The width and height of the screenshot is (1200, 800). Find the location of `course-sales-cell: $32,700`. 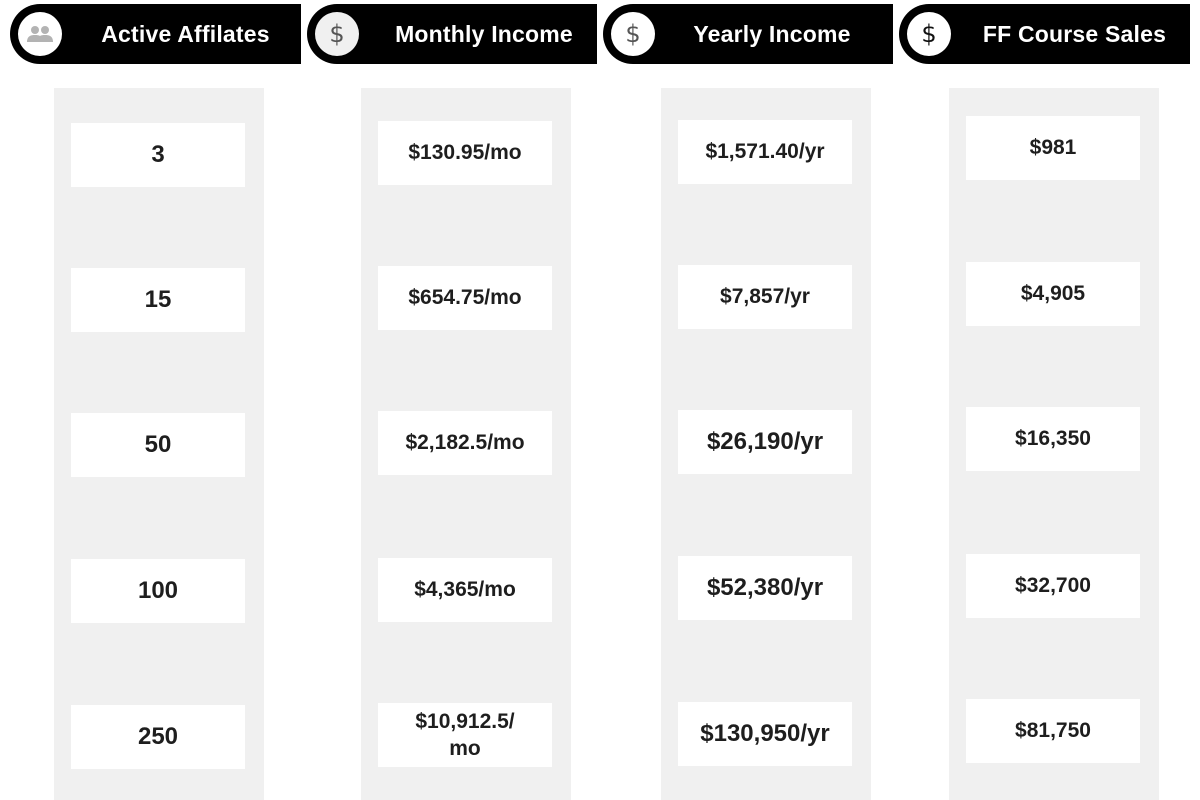

course-sales-cell: $32,700 is located at coordinates (1053, 586).